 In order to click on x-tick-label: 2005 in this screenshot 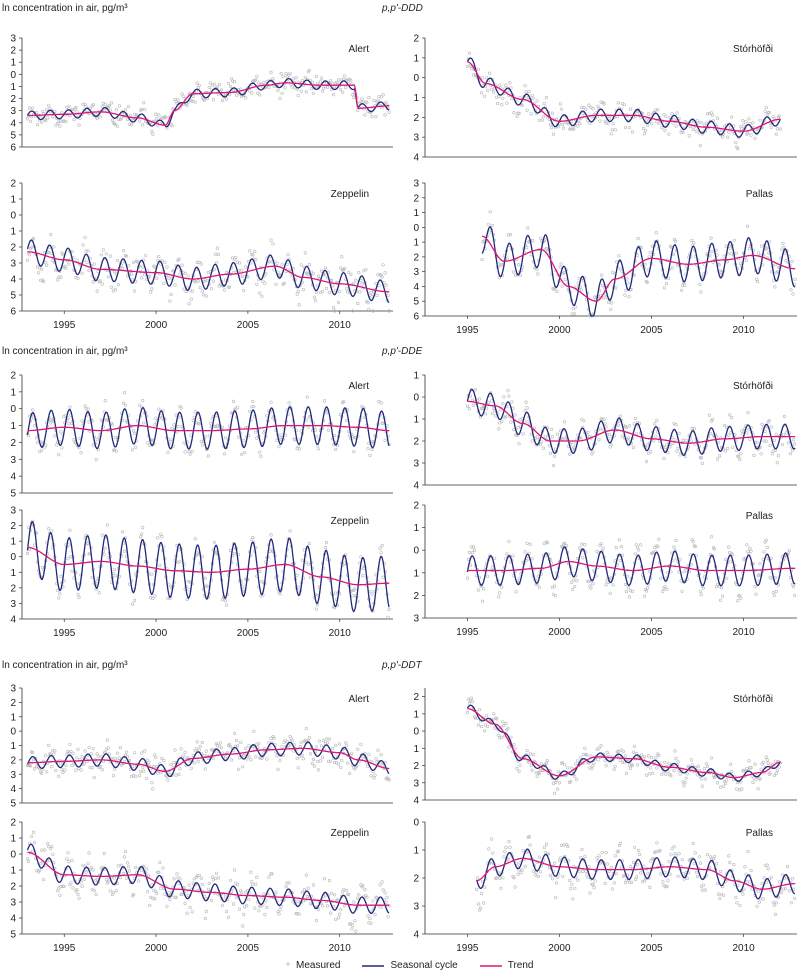, I will do `click(651, 330)`.